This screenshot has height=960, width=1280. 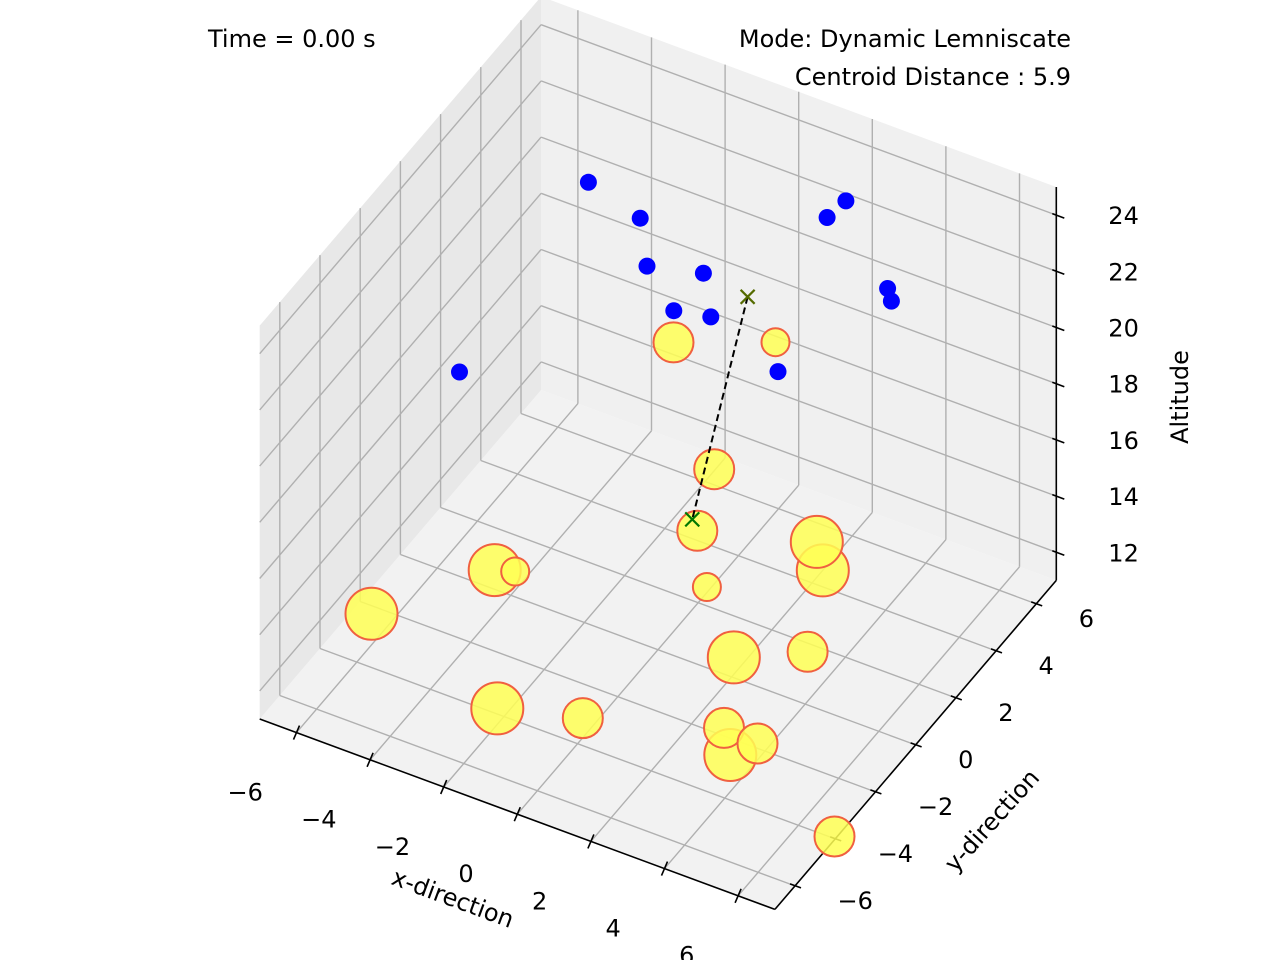 I want to click on time-label: Time = 0.00 s, so click(x=291, y=39).